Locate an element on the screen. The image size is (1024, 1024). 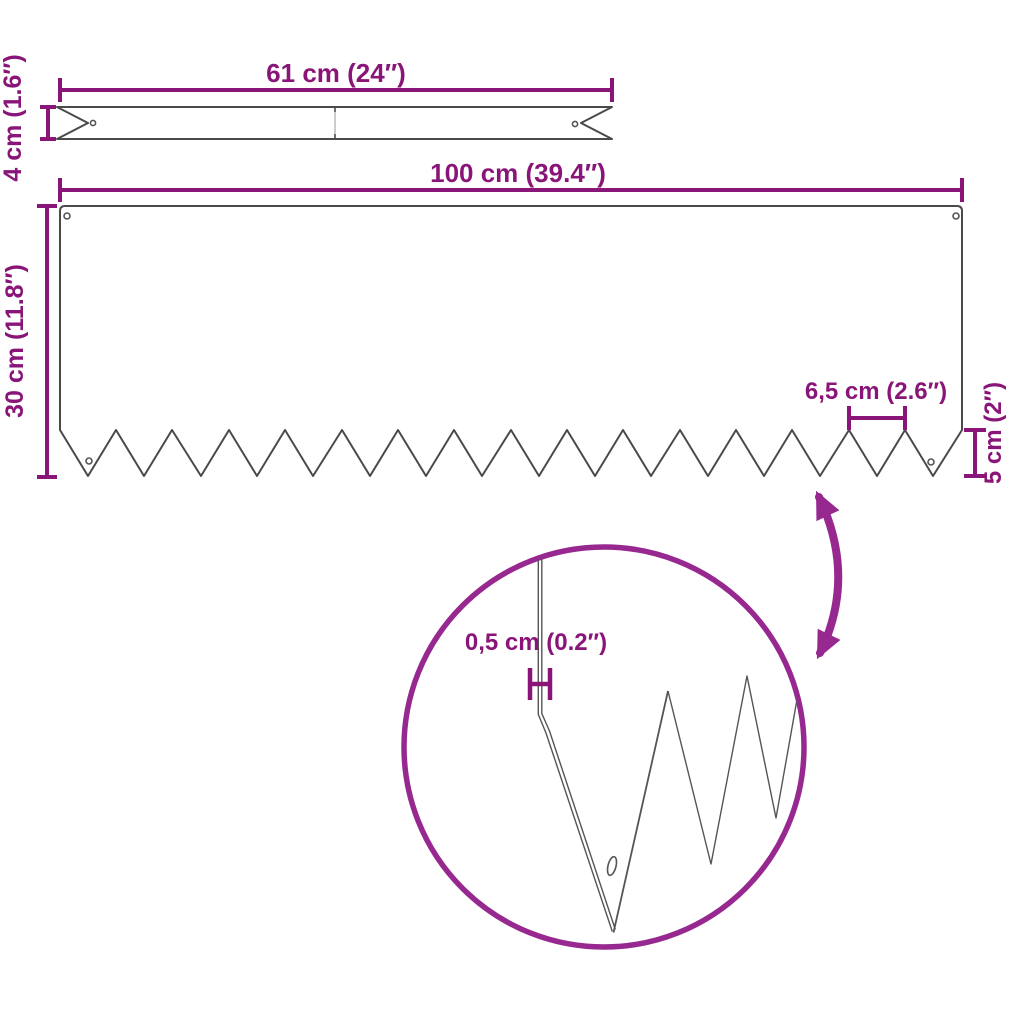
strip-thickness-label: 4 cm (1.6″) is located at coordinates (13, 117).